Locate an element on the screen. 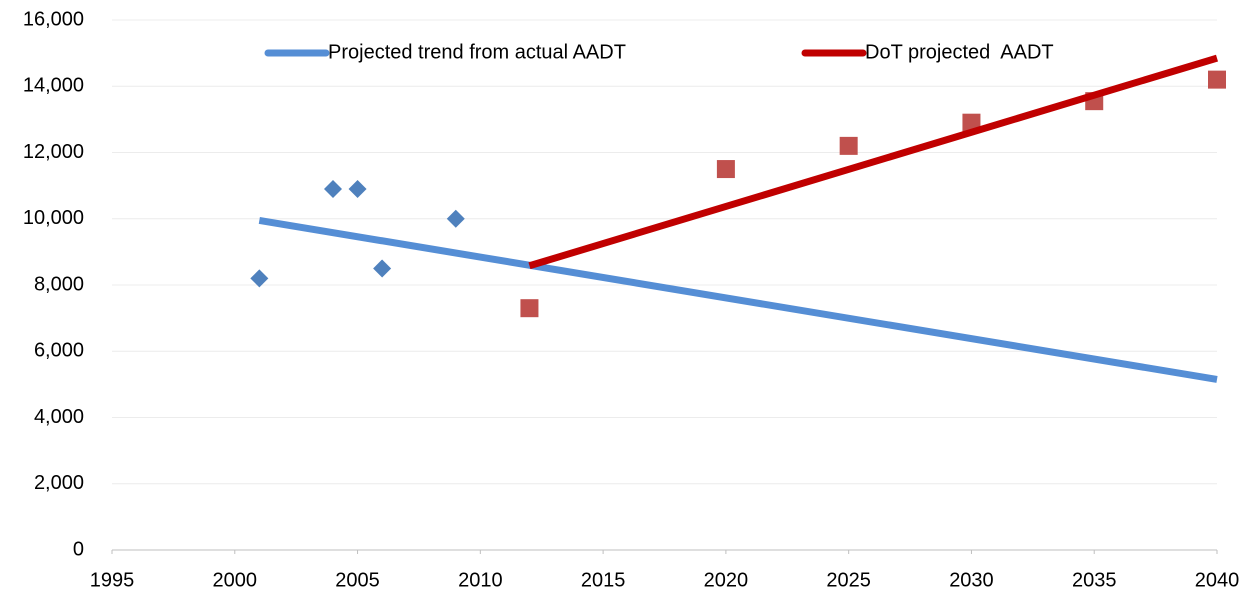  y-tick-label: 14,000 is located at coordinates (53, 86).